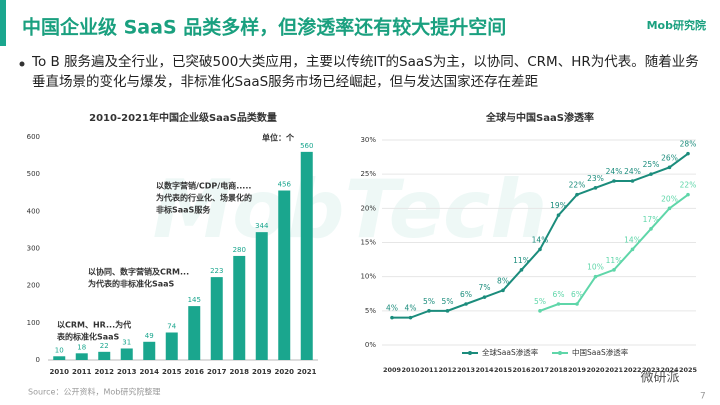 The image size is (720, 405). I want to click on legend-marker, so click(560, 353).